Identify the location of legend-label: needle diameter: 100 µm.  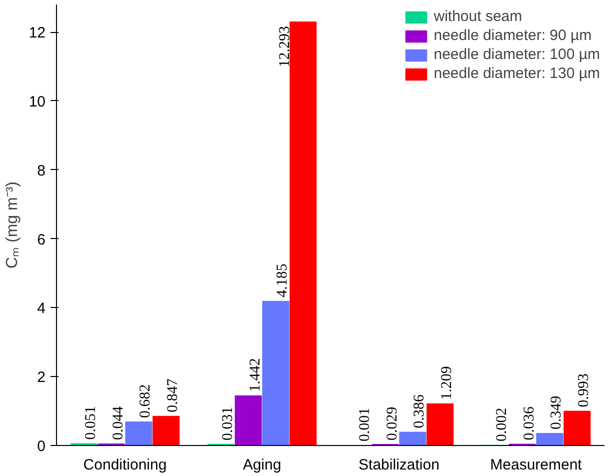
(517, 54).